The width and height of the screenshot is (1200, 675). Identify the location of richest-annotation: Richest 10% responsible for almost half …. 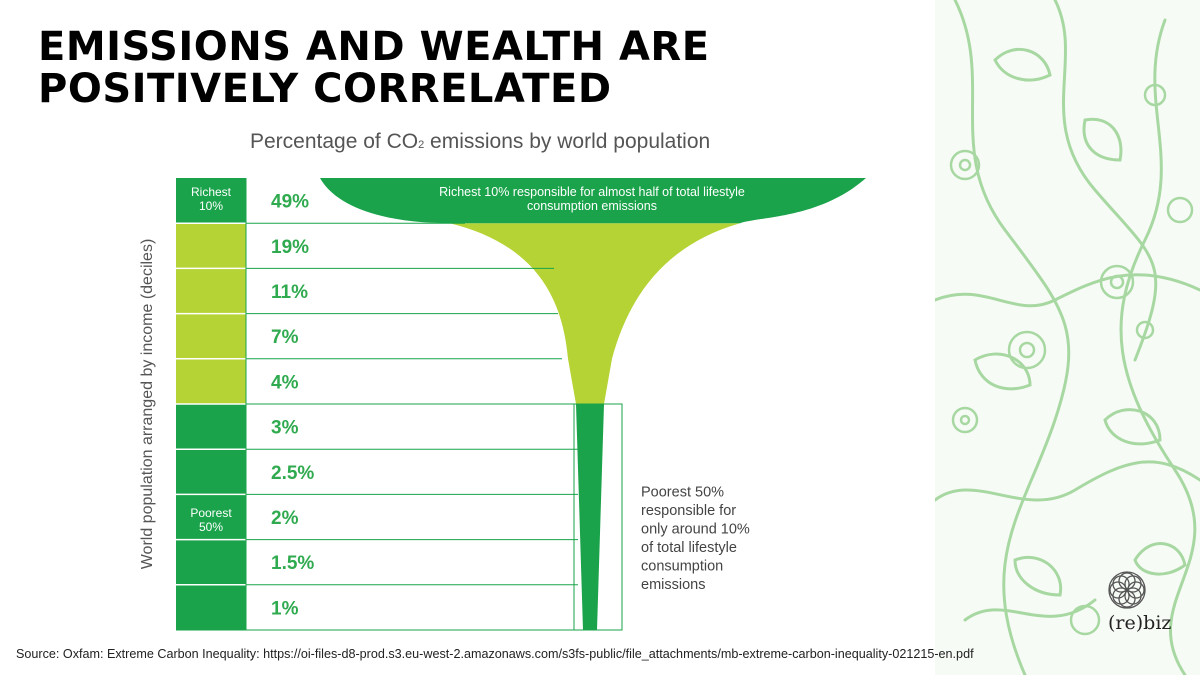
(592, 192).